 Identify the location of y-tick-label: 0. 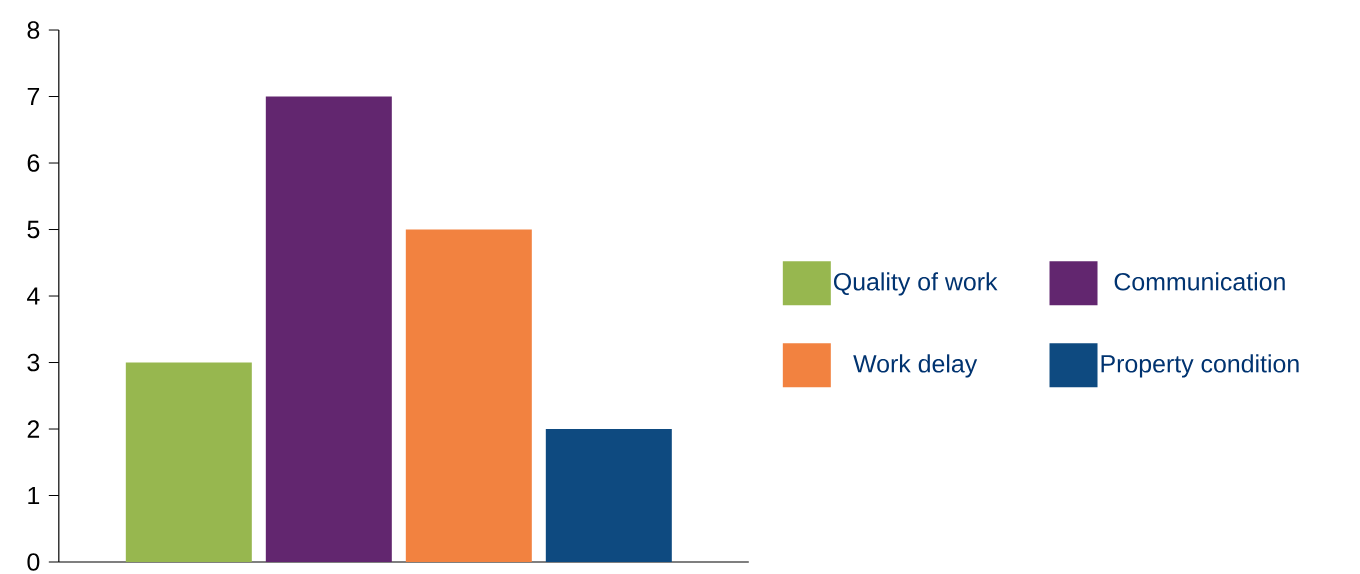
(33, 562).